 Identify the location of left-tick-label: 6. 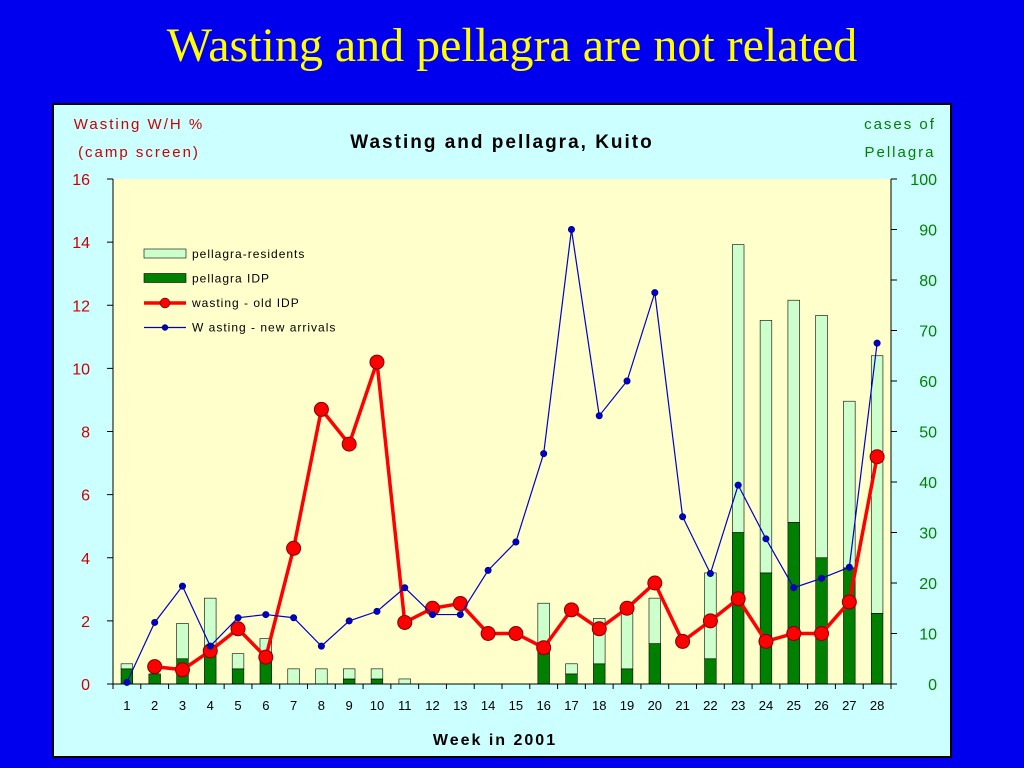
(85, 496).